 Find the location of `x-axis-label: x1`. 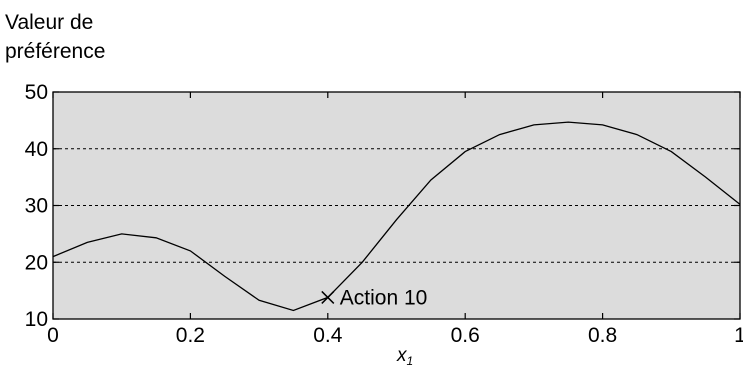

x-axis-label: x1 is located at coordinates (404, 356).